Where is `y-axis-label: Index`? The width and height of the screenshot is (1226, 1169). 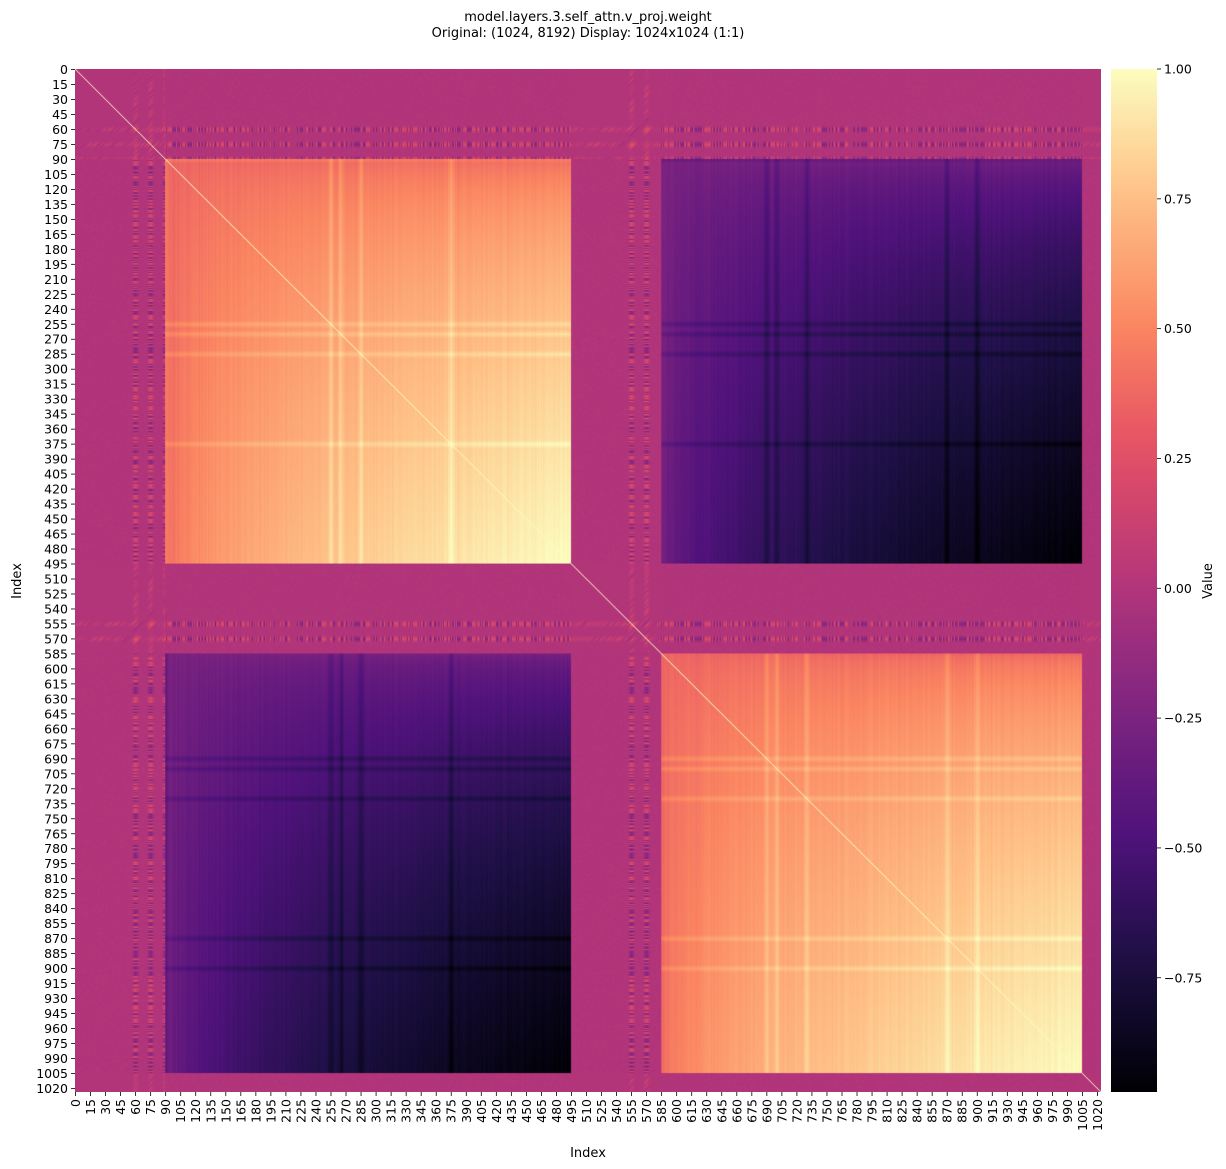 y-axis-label: Index is located at coordinates (17, 581).